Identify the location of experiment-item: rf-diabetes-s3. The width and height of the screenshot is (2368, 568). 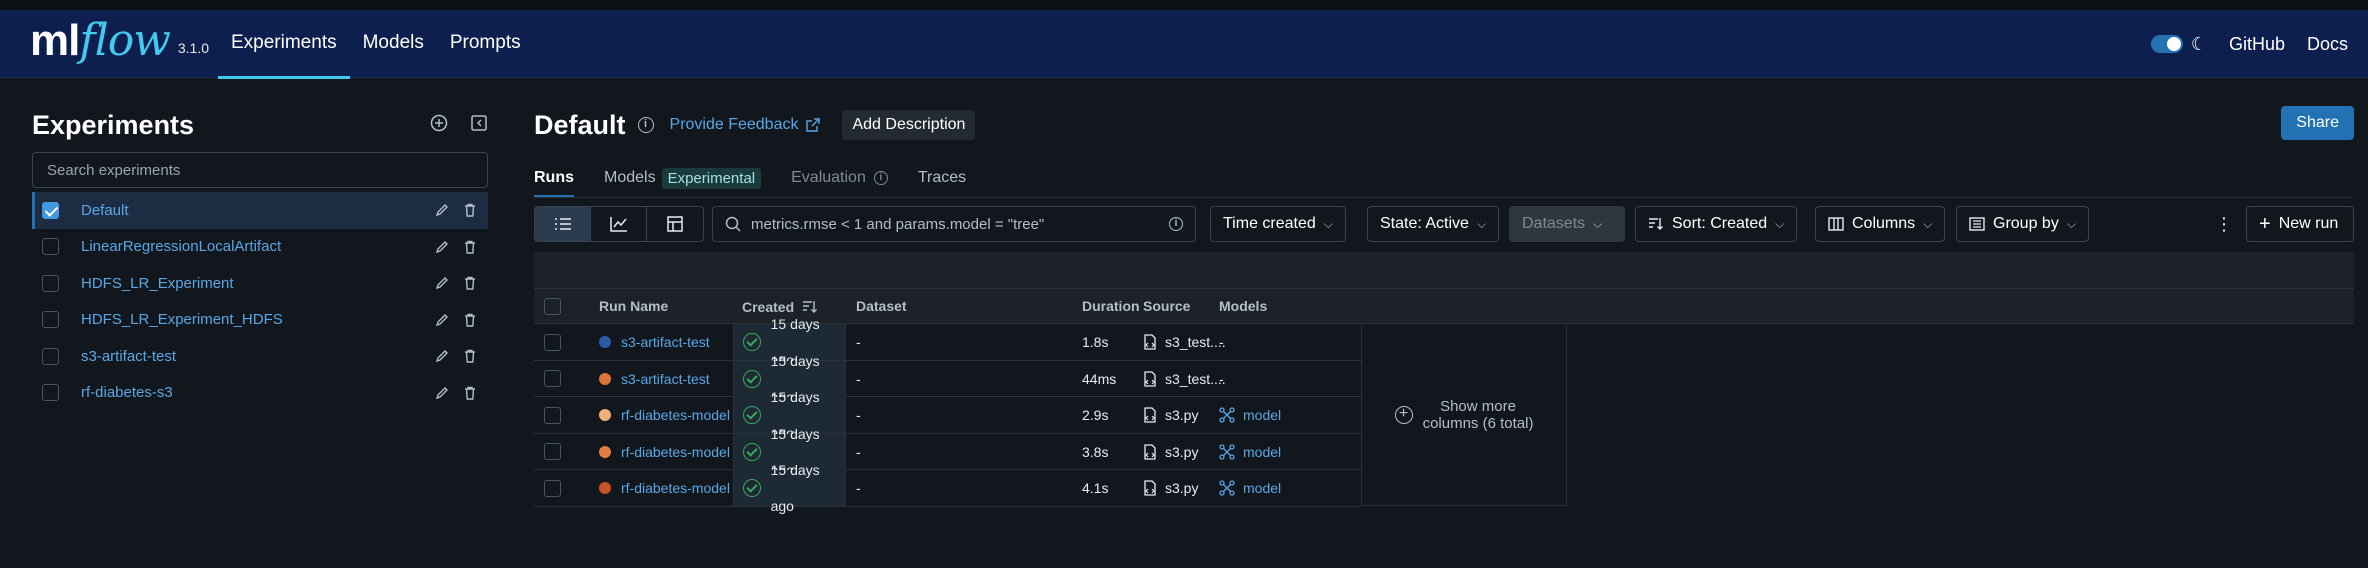
(260, 393).